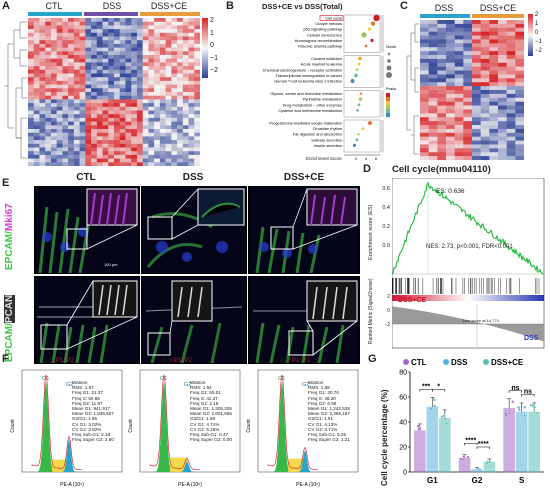 This screenshot has width=550, height=491. I want to click on heatmap-a, so click(114, 92).